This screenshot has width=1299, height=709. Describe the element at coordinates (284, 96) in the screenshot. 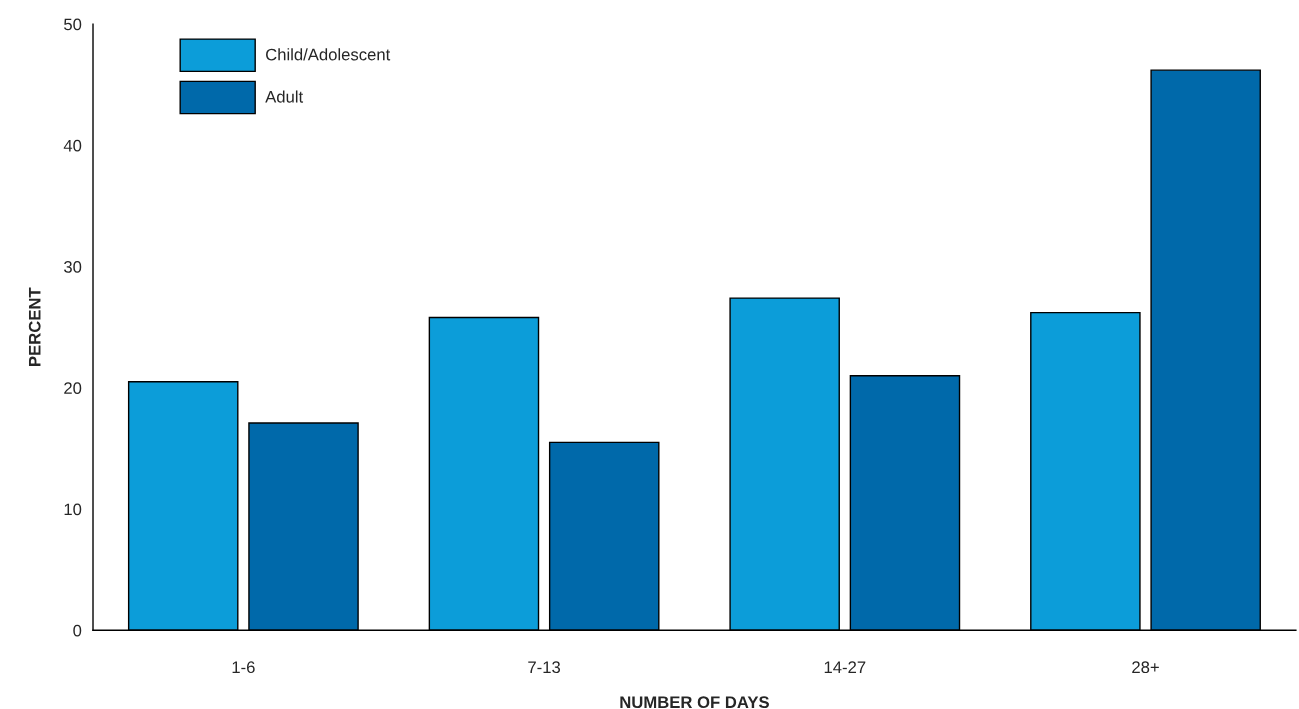

I see `legend-label: Adult` at that location.